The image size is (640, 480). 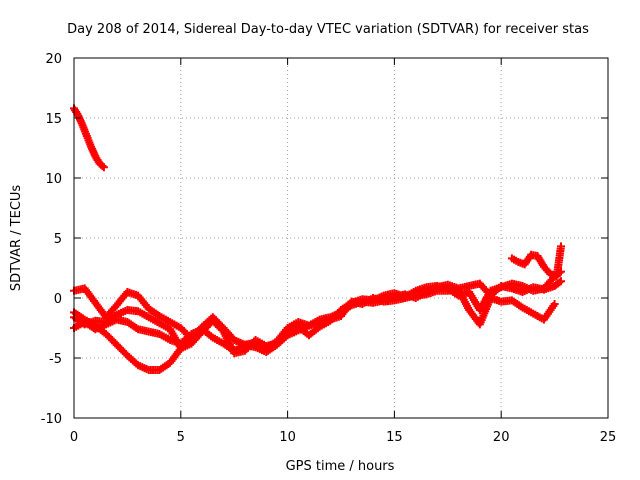 What do you see at coordinates (287, 437) in the screenshot?
I see `x-tick-label: 10` at bounding box center [287, 437].